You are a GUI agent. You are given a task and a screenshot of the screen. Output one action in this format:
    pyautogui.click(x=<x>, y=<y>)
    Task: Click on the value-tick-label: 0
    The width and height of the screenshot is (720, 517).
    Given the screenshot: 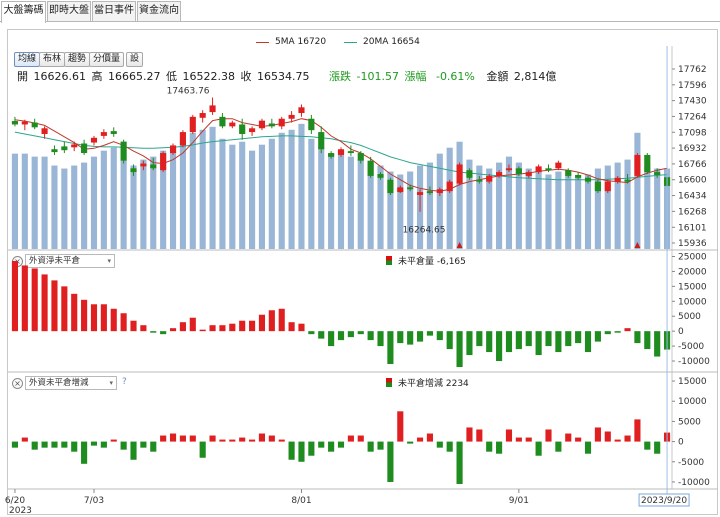 What is the action you would take?
    pyautogui.click(x=681, y=443)
    